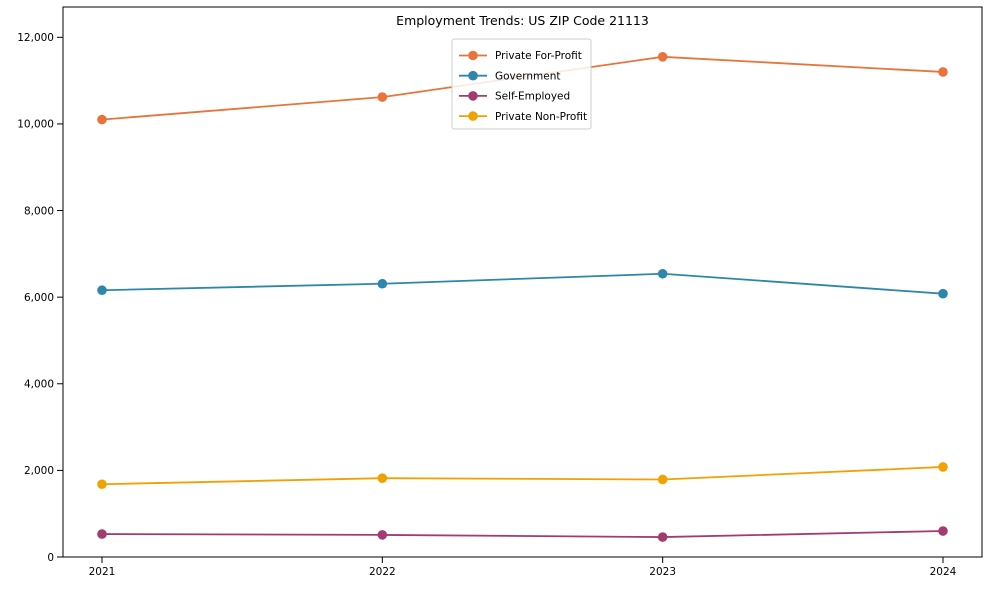  What do you see at coordinates (522, 476) in the screenshot?
I see `series-line-private-non-profit` at bounding box center [522, 476].